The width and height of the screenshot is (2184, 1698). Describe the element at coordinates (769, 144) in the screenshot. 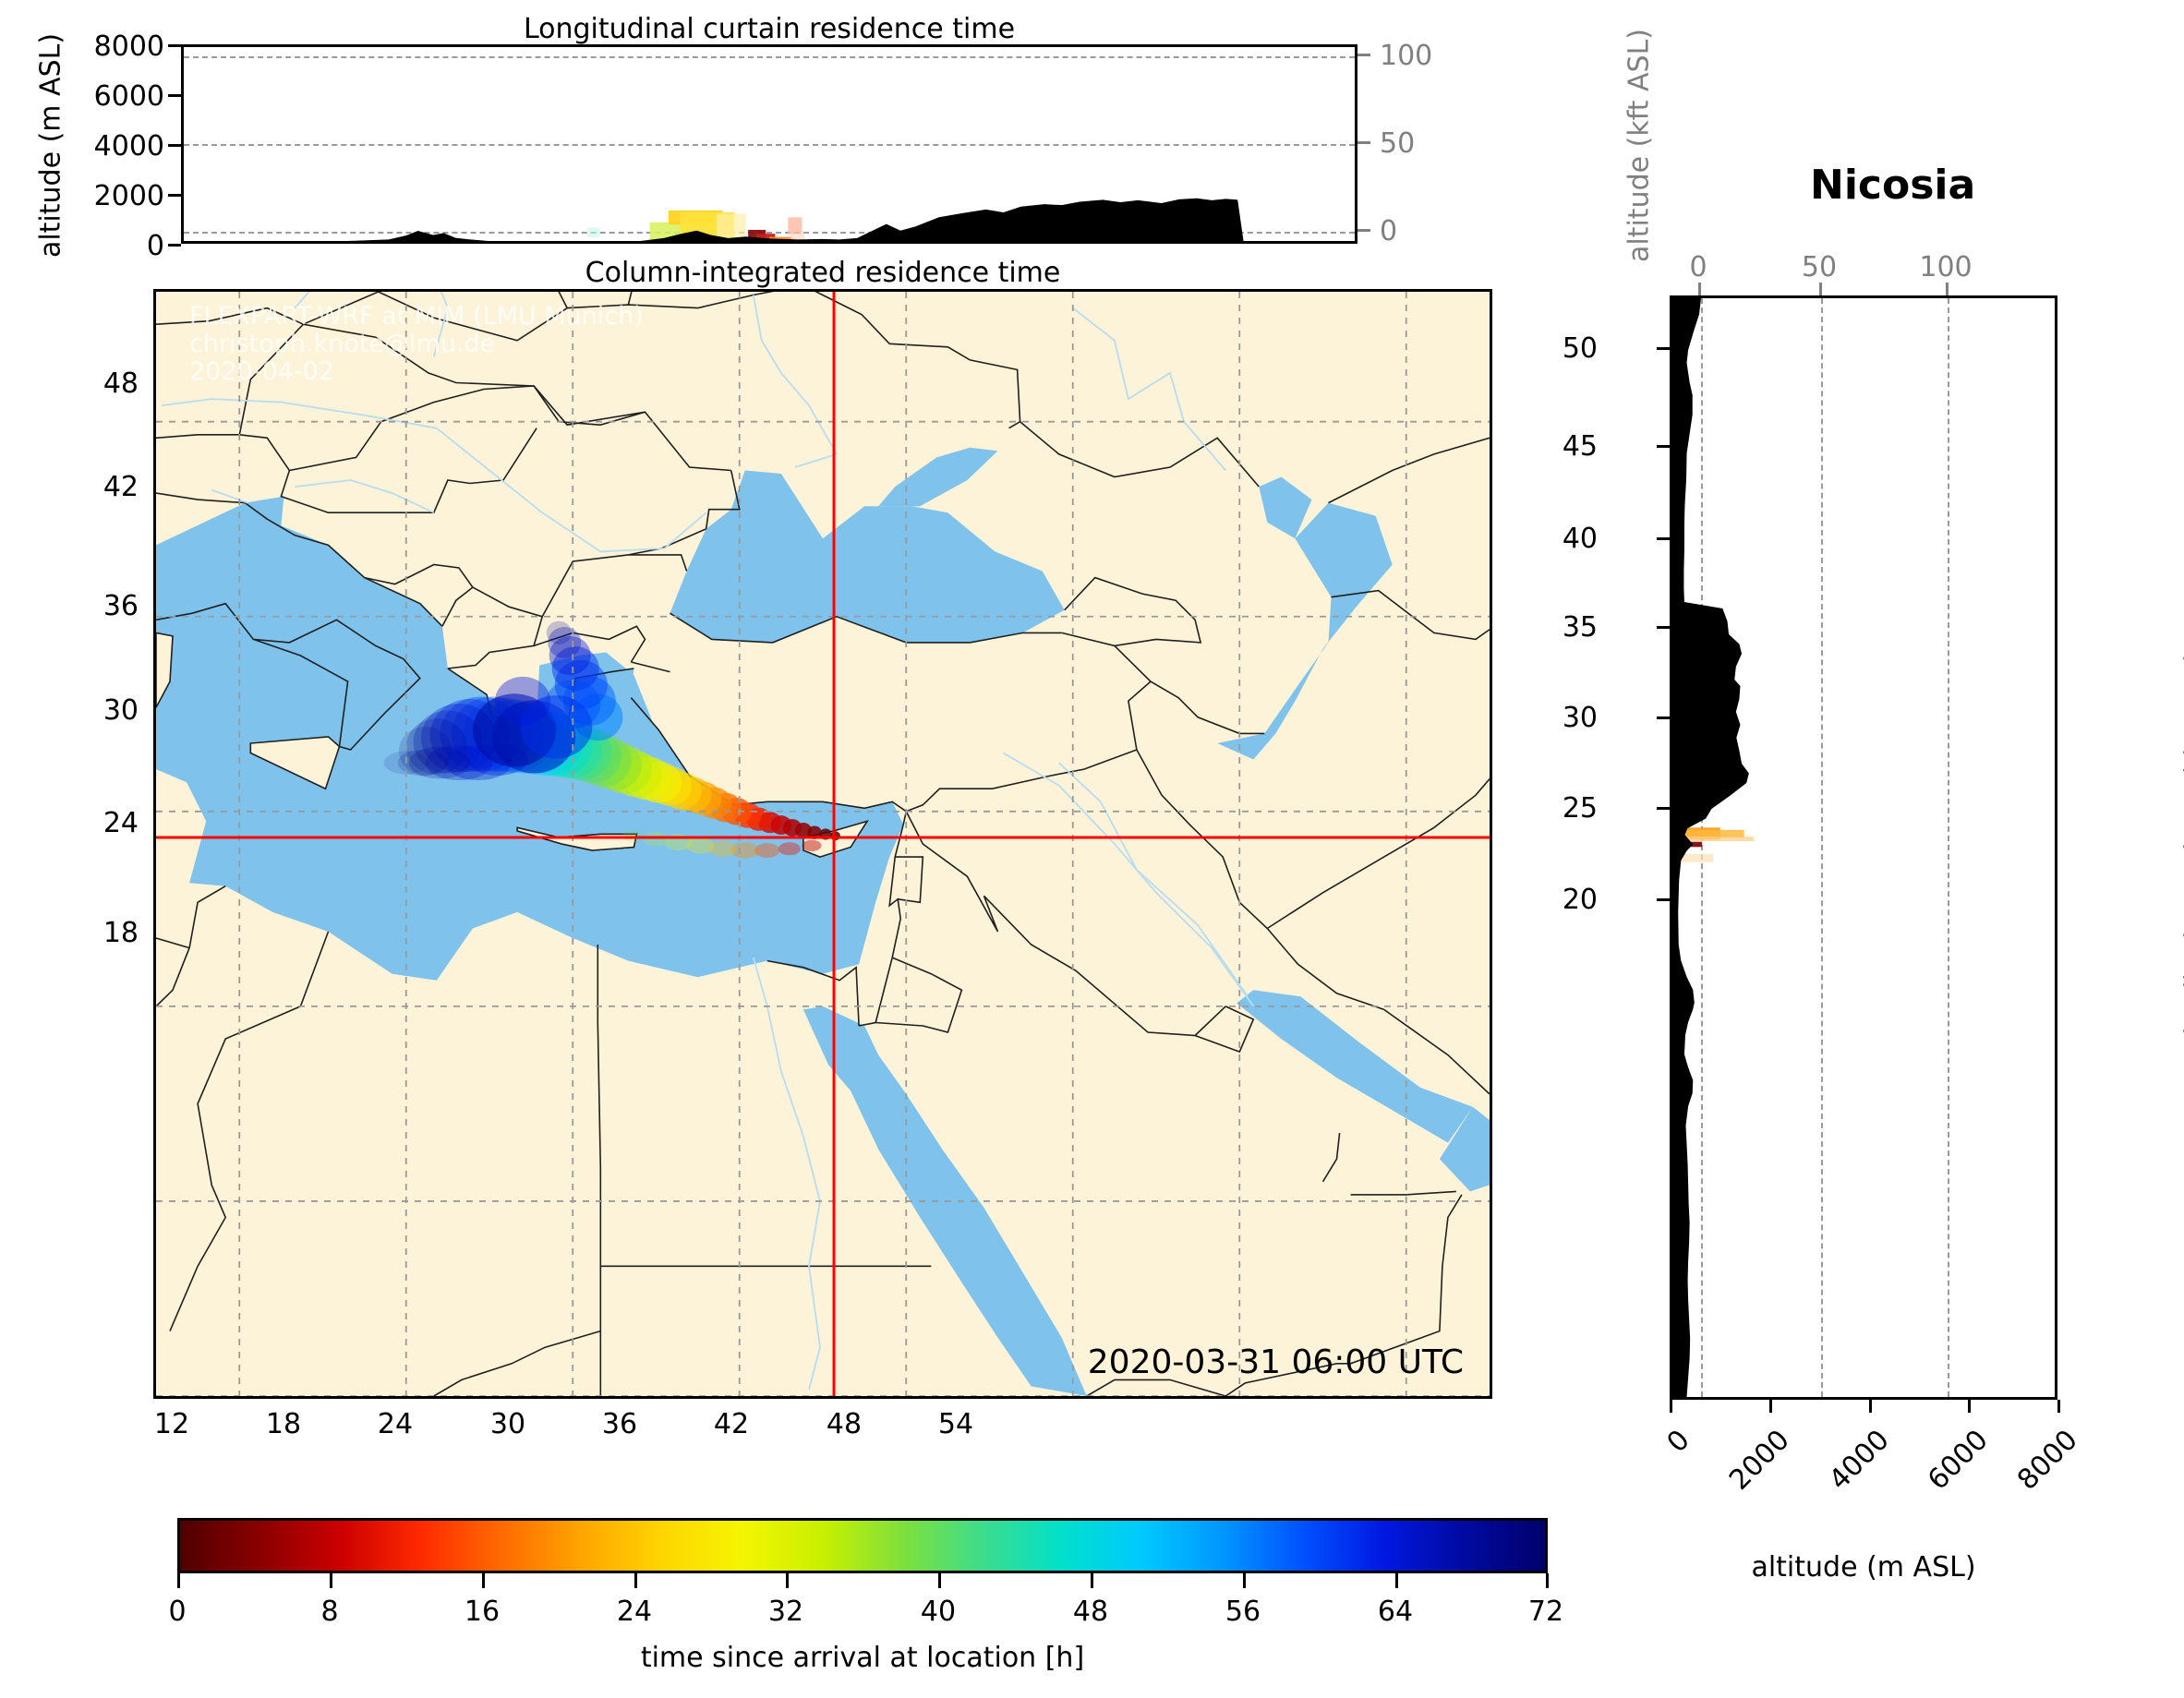

I see `longitudinal-curtain-plot` at that location.